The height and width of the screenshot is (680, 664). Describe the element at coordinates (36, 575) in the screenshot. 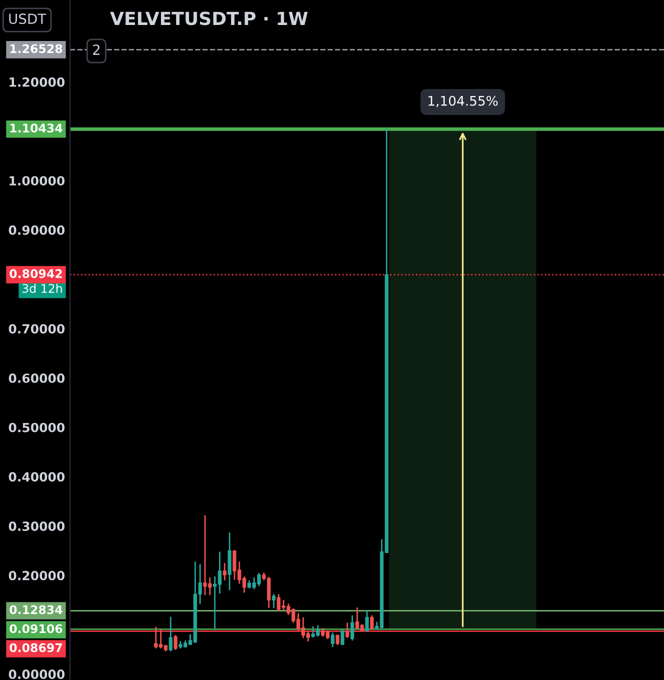

I see `y-tick-label: 0.20000` at that location.